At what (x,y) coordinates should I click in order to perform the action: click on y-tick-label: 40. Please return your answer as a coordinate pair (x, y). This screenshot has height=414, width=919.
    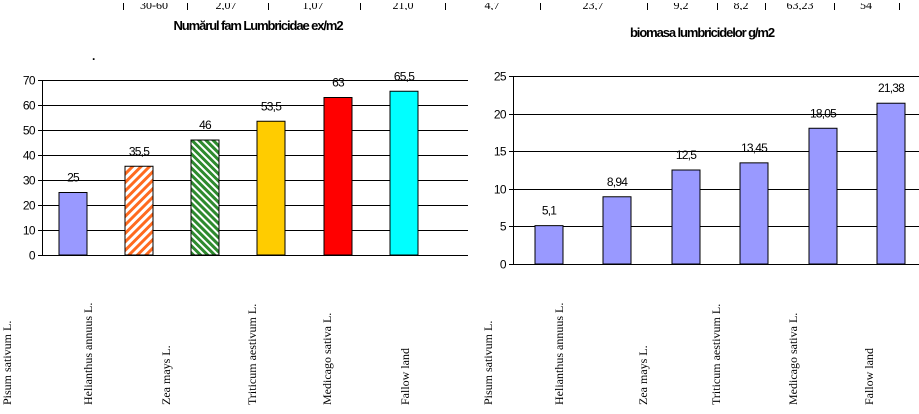
    Looking at the image, I should click on (29, 156).